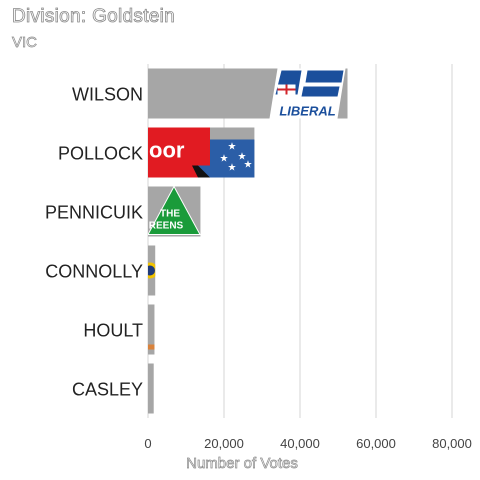 Image resolution: width=480 pixels, height=480 pixels. Describe the element at coordinates (100, 154) in the screenshot. I see `category-label: POLLOCK` at that location.